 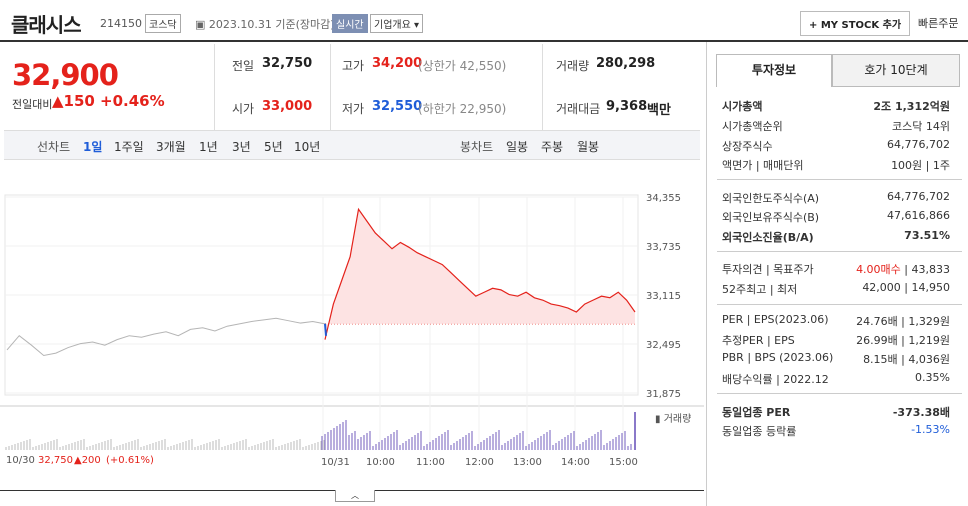 I want to click on price-change: ▲150, so click(x=73, y=101).